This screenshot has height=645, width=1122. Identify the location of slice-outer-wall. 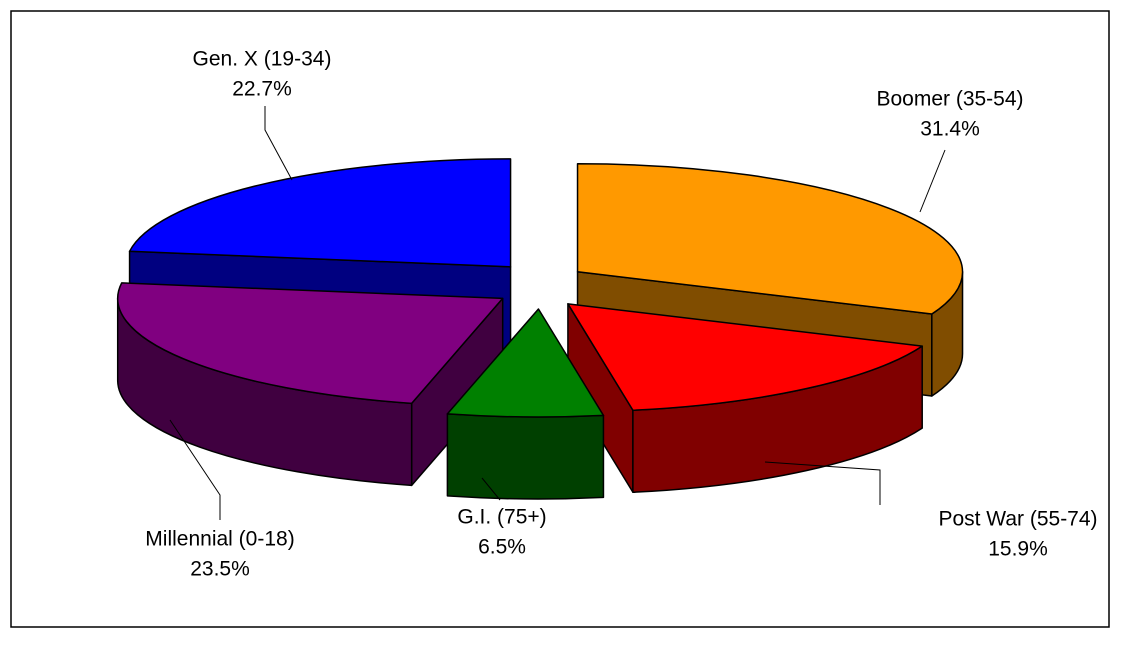
(525, 456).